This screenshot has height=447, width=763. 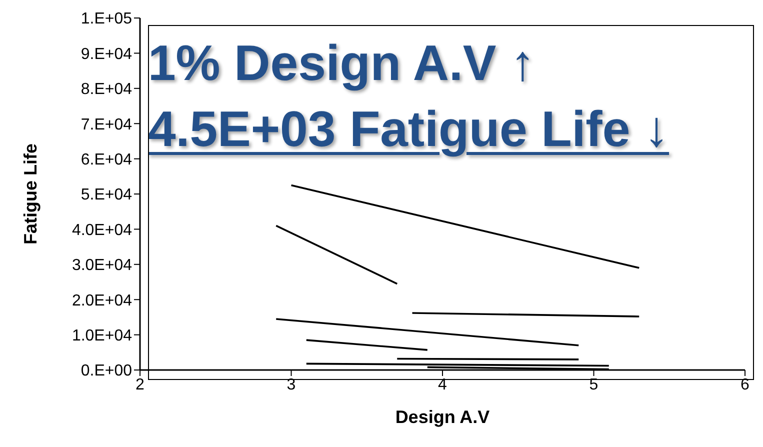 I want to click on x-tick-label: 2, so click(x=140, y=385).